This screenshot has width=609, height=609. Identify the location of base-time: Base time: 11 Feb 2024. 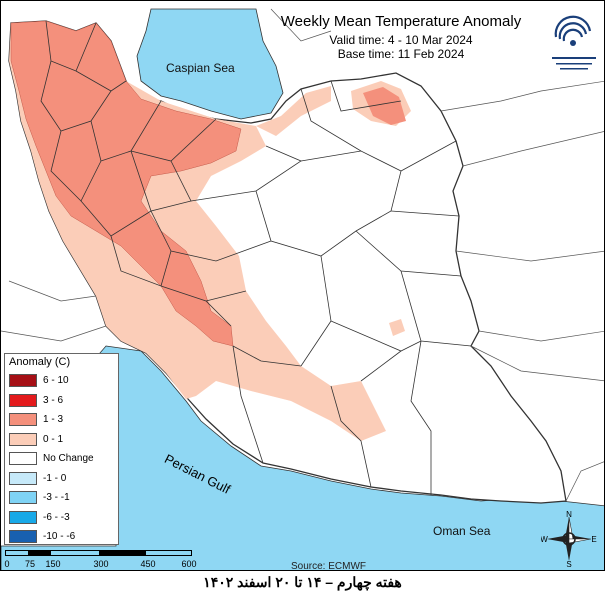
(401, 54).